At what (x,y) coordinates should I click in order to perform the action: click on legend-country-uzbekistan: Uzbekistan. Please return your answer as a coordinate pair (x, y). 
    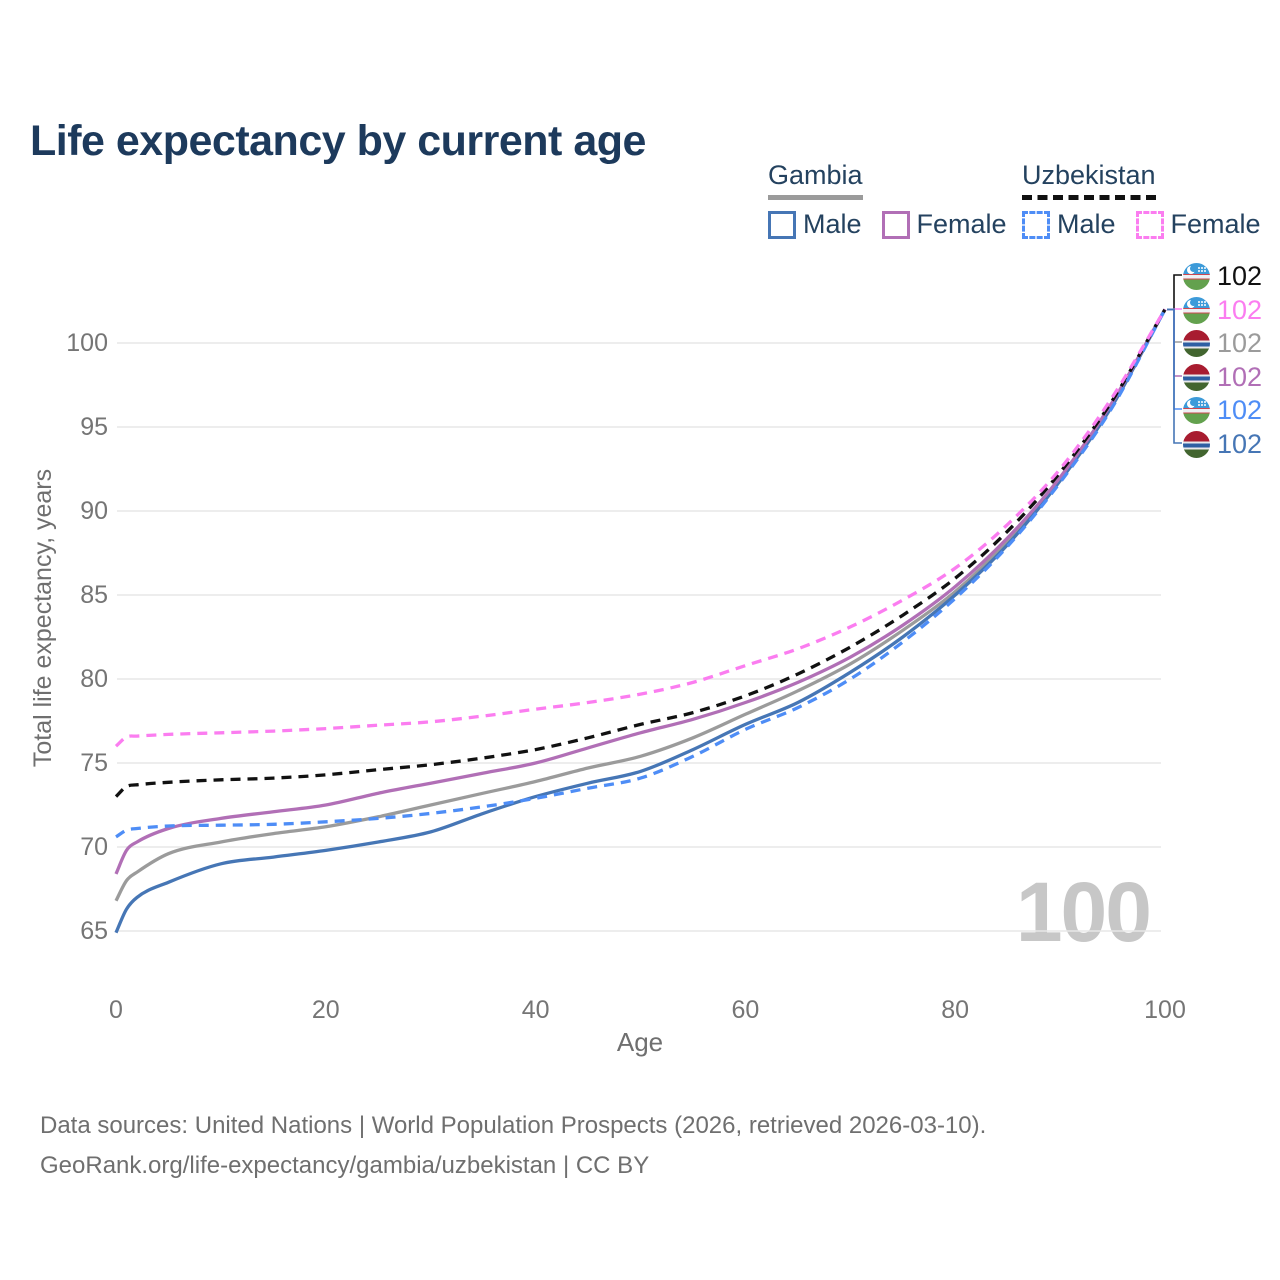
    Looking at the image, I should click on (1089, 180).